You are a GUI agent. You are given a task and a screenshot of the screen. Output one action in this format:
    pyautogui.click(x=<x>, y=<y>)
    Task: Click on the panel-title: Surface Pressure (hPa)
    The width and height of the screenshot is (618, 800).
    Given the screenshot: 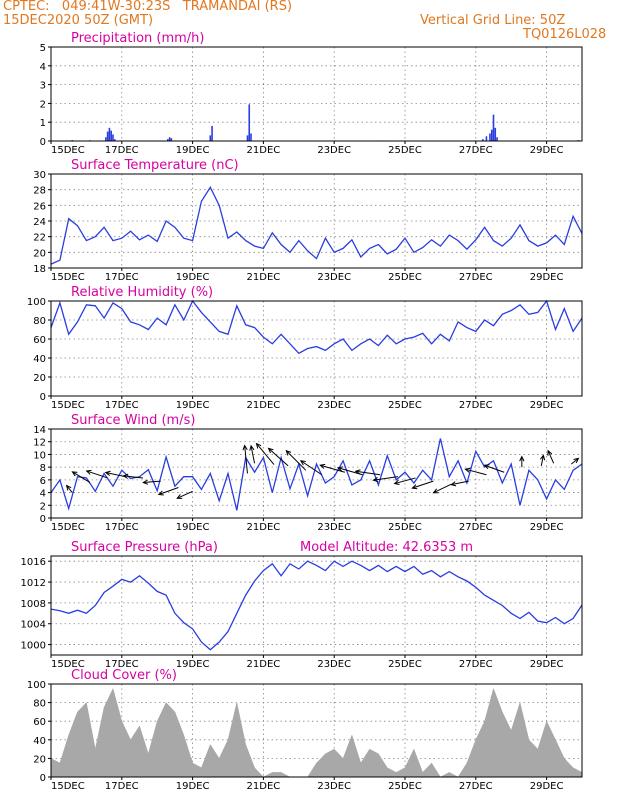 What is the action you would take?
    pyautogui.click(x=144, y=547)
    